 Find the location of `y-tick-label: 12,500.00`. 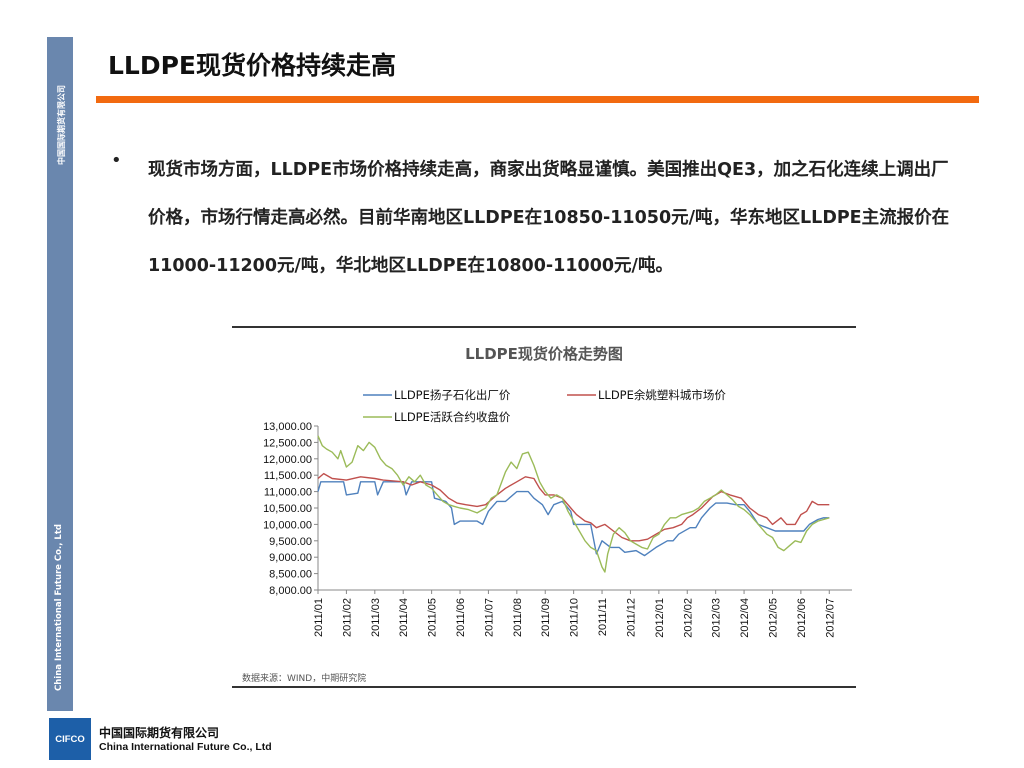

y-tick-label: 12,500.00 is located at coordinates (287, 443).